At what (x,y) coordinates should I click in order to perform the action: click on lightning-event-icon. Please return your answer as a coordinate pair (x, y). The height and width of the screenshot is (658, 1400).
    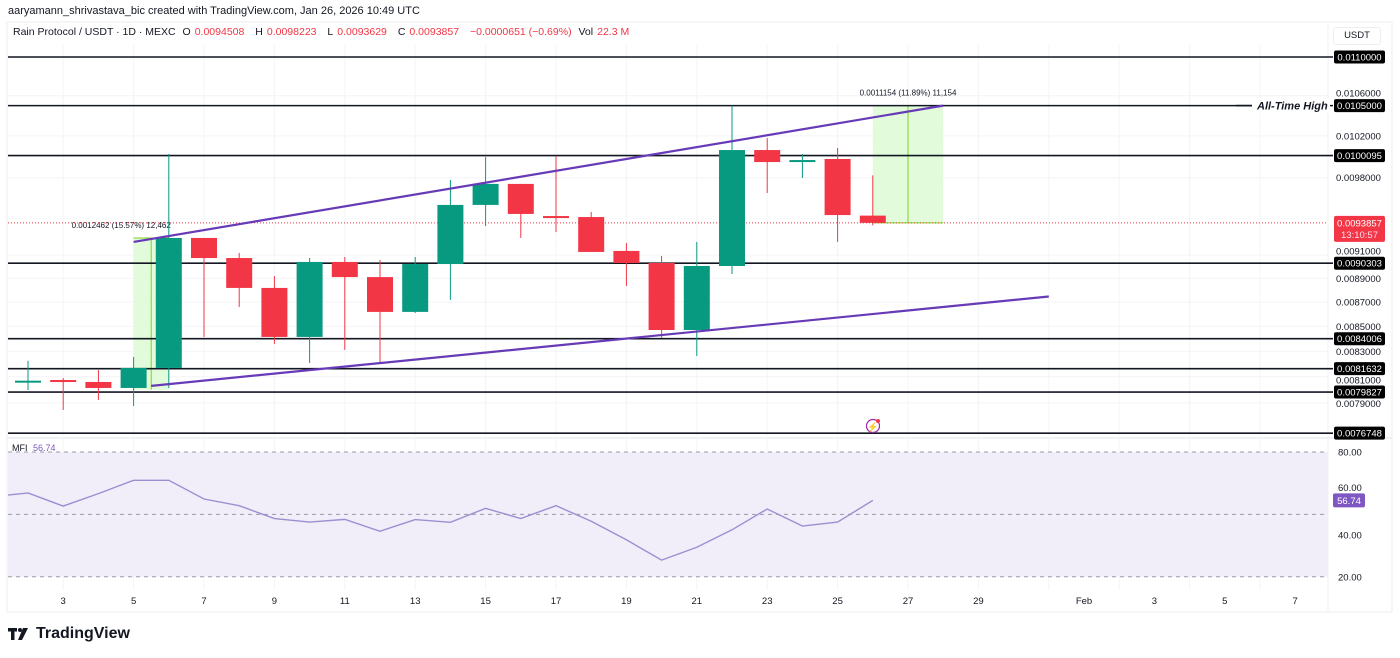
    Looking at the image, I should click on (873, 426).